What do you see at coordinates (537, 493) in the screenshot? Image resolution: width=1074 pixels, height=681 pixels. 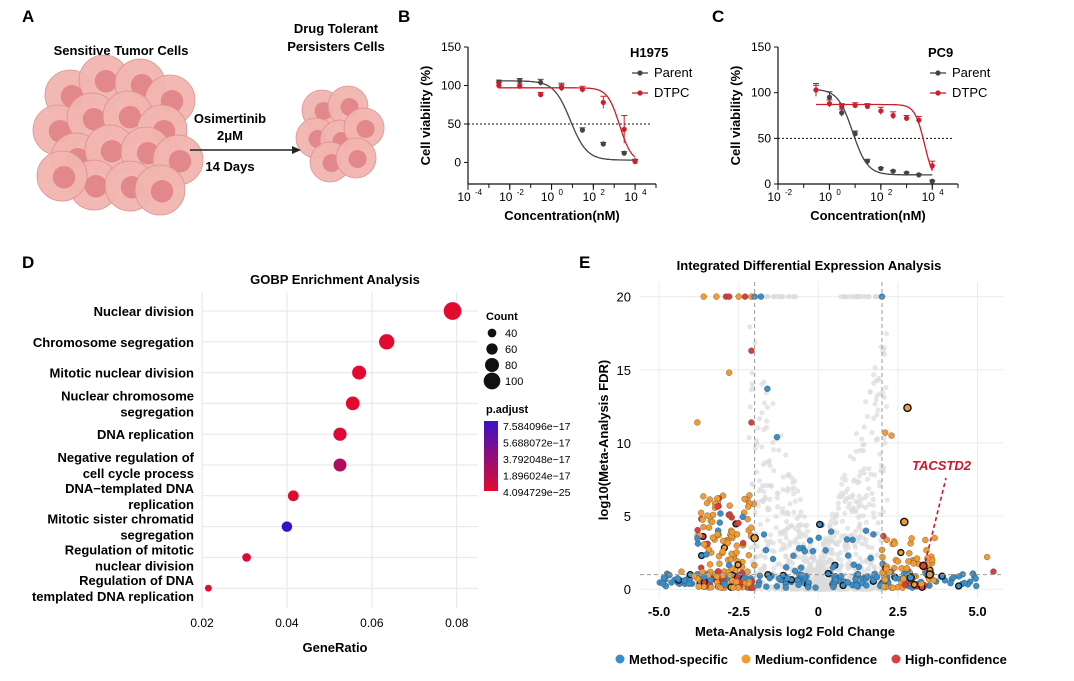 I see `color-legend-label: 4.094729e−25` at bounding box center [537, 493].